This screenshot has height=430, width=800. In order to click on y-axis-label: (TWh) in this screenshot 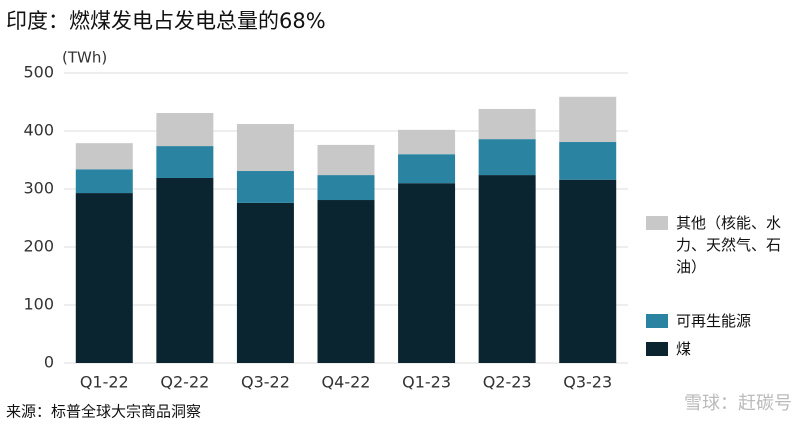, I will do `click(84, 58)`.